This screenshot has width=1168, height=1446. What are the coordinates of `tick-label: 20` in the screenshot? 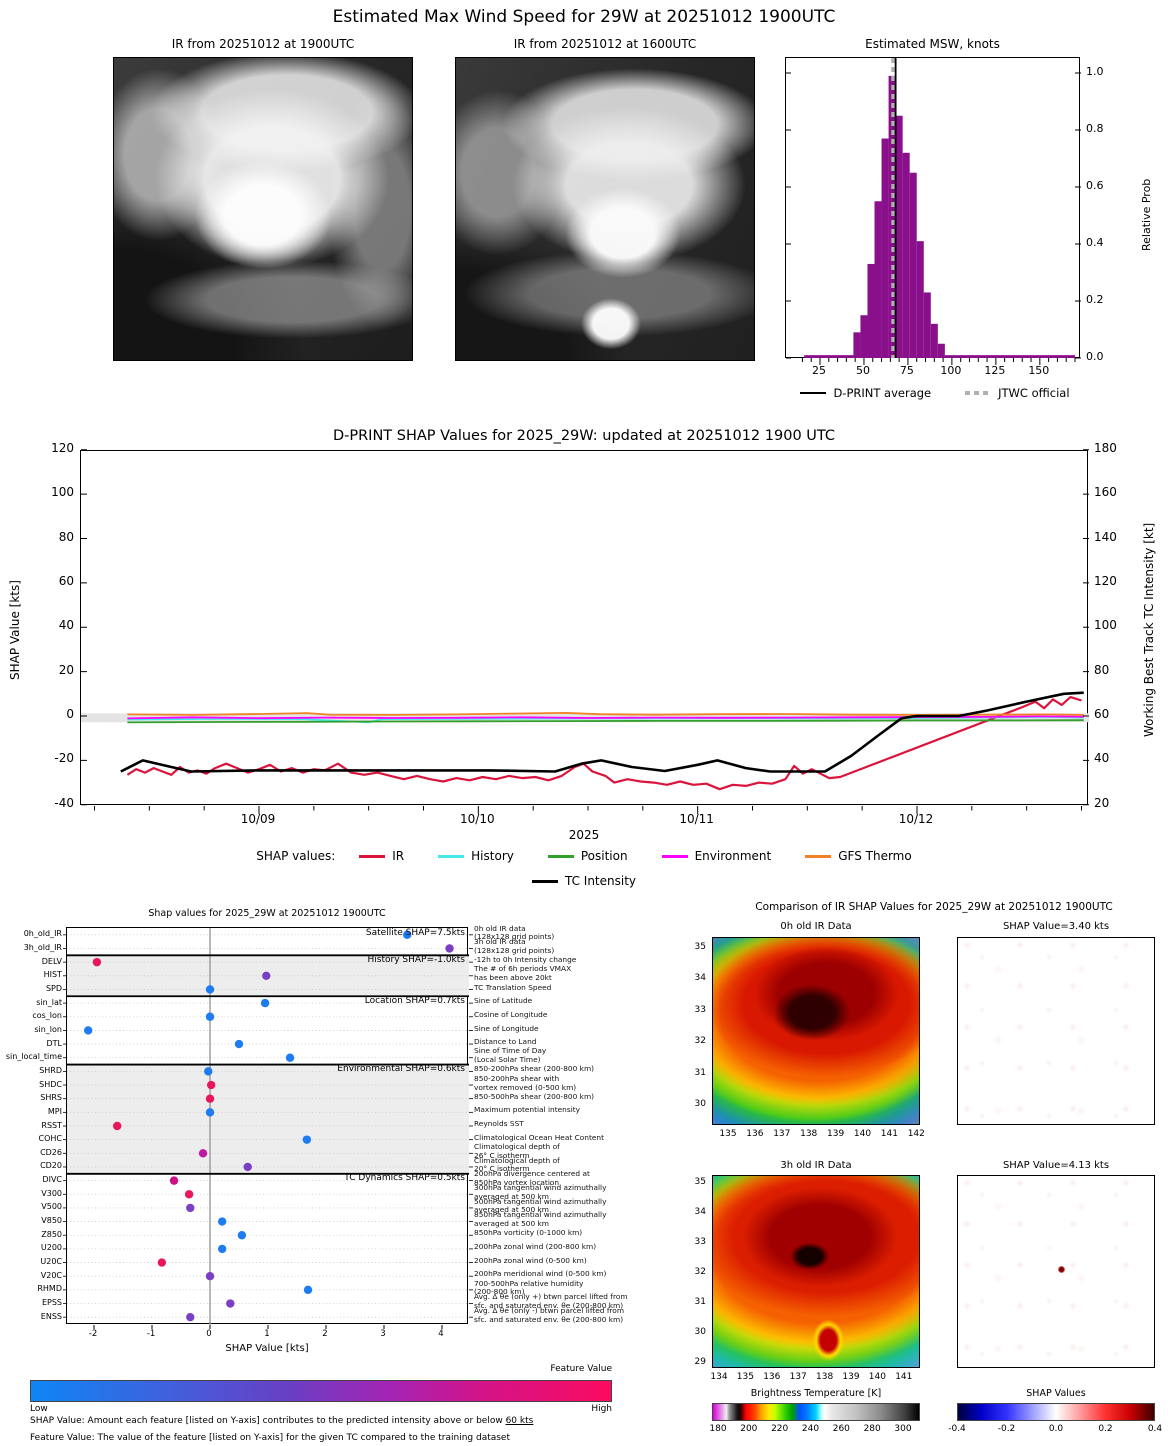 It's located at (66, 669).